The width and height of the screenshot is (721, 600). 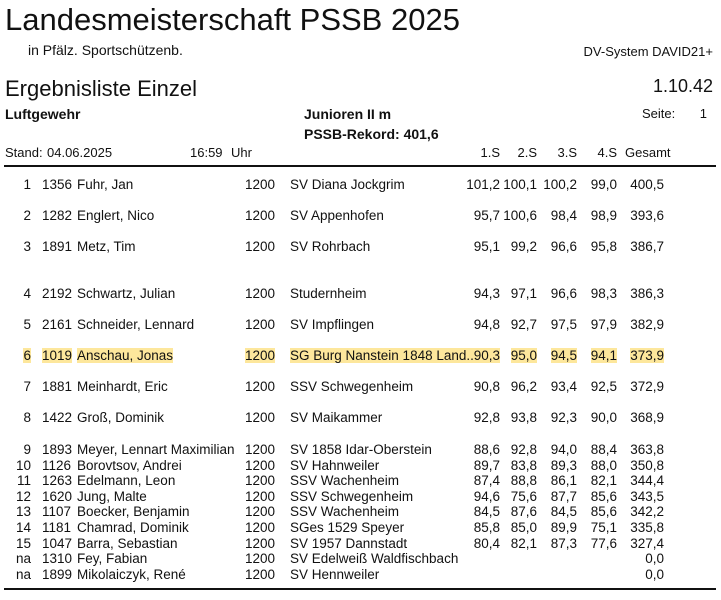 I want to click on cell-rank: 6, so click(x=27, y=355).